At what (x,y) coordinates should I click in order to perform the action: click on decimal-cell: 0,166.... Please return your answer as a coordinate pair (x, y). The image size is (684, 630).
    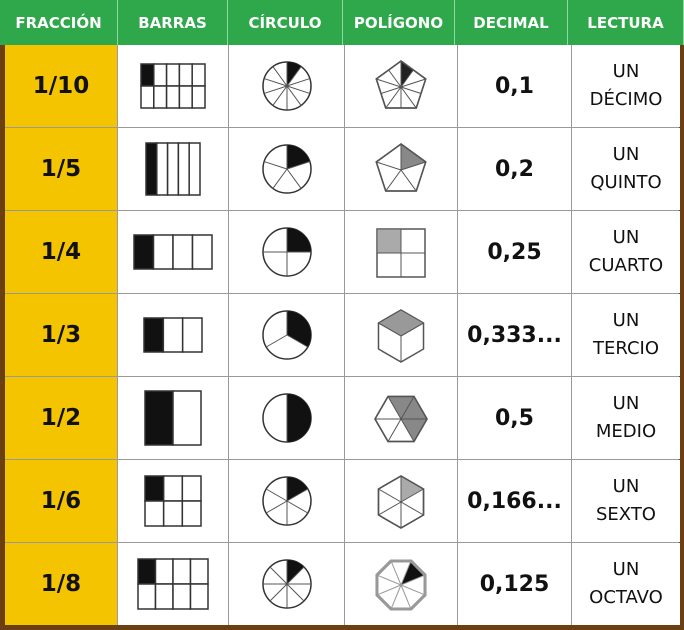
    Looking at the image, I should click on (514, 501).